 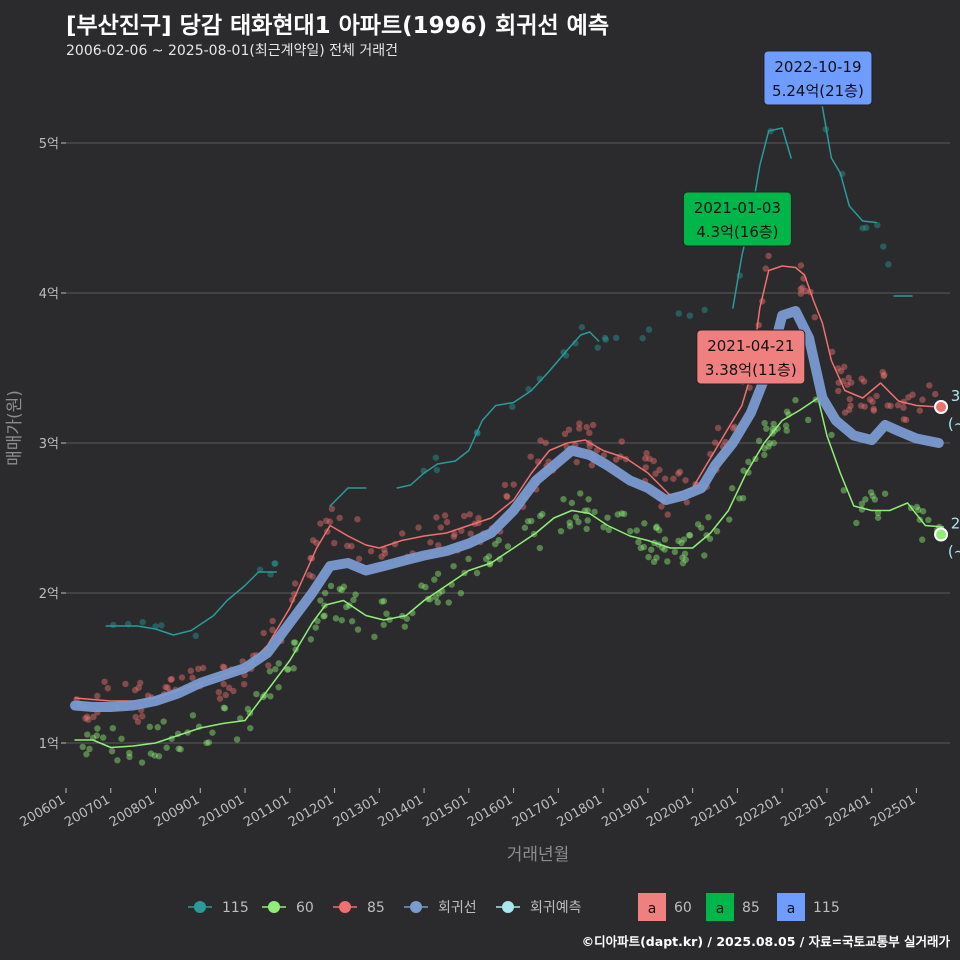 I want to click on x-tick-label: 202301, so click(x=803, y=811).